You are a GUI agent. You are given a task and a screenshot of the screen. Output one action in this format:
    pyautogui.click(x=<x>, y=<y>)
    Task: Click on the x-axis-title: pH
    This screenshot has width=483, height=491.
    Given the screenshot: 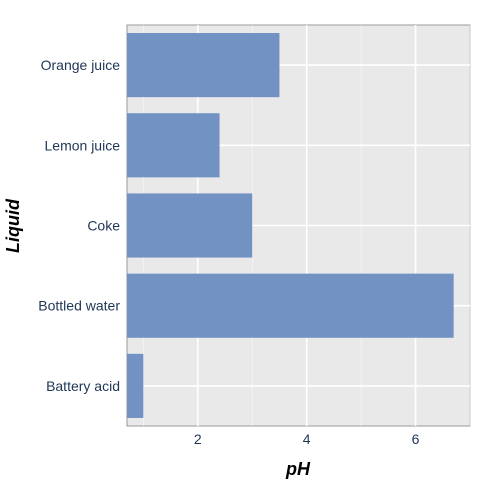 What is the action you would take?
    pyautogui.click(x=298, y=469)
    